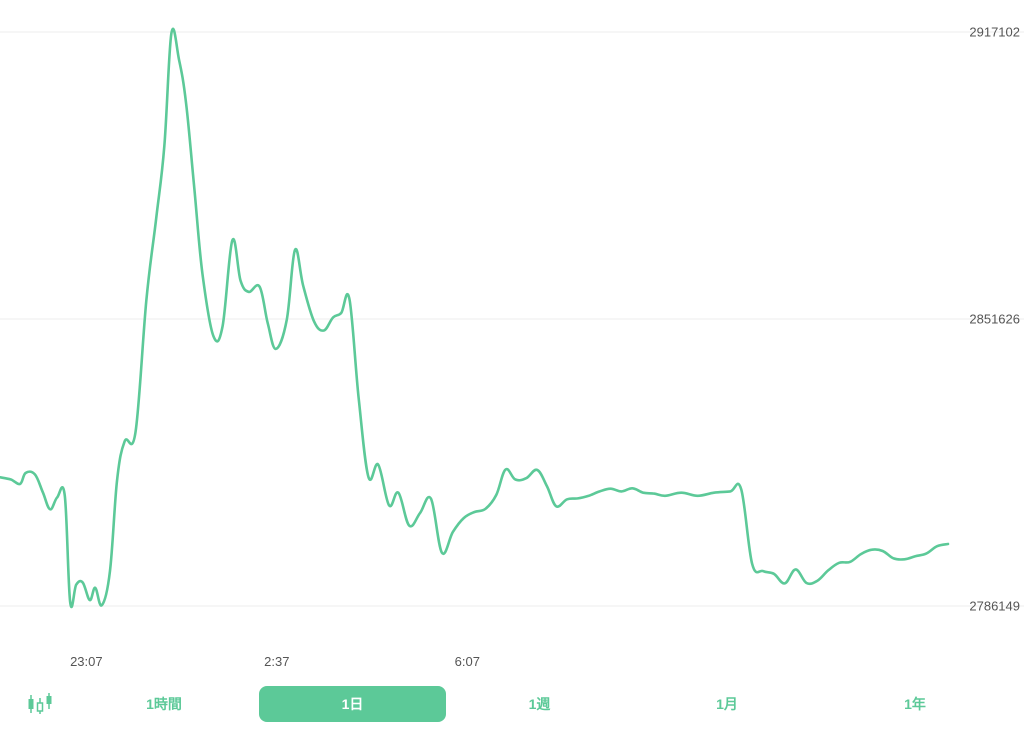  I want to click on range-1-hour-button: 1時間, so click(164, 704).